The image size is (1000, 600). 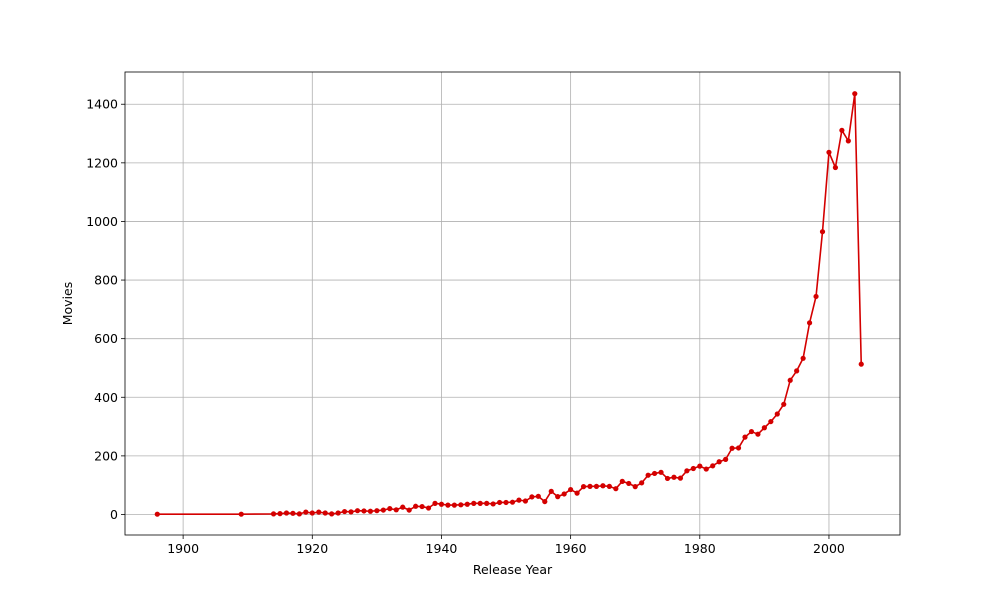 What do you see at coordinates (67, 304) in the screenshot?
I see `y-axis-label: Movies` at bounding box center [67, 304].